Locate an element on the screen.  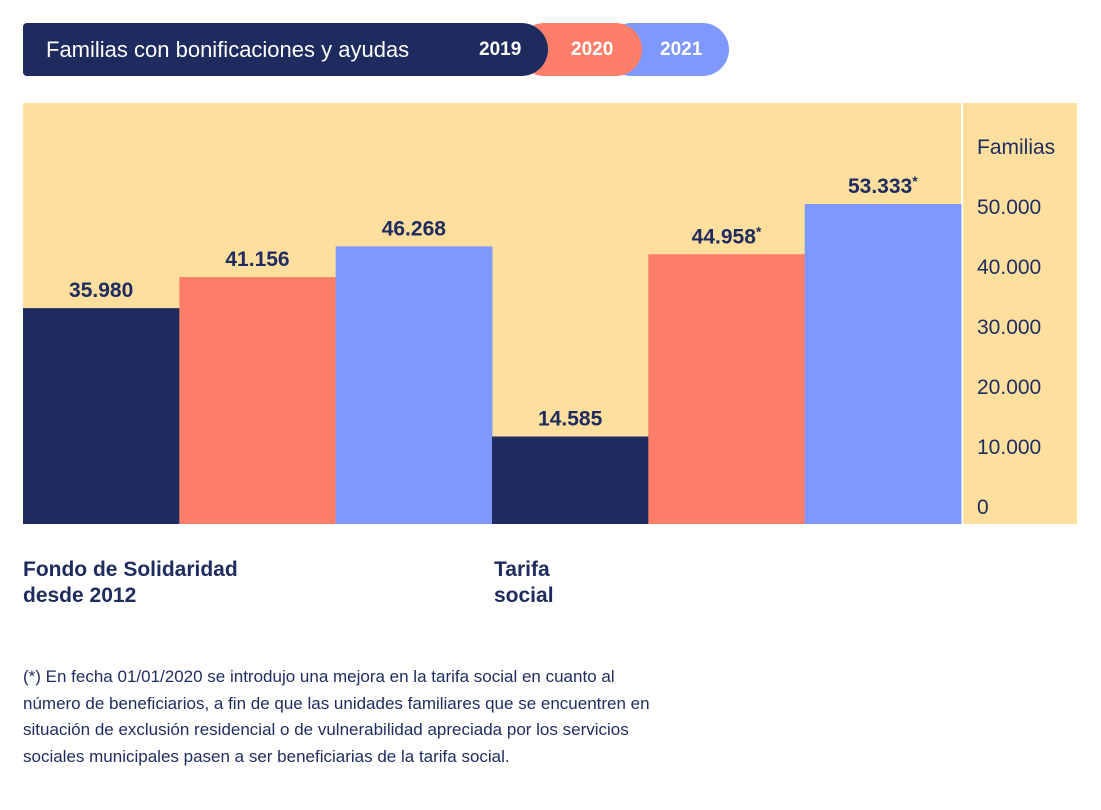
y-axis-label: Familias is located at coordinates (1016, 147).